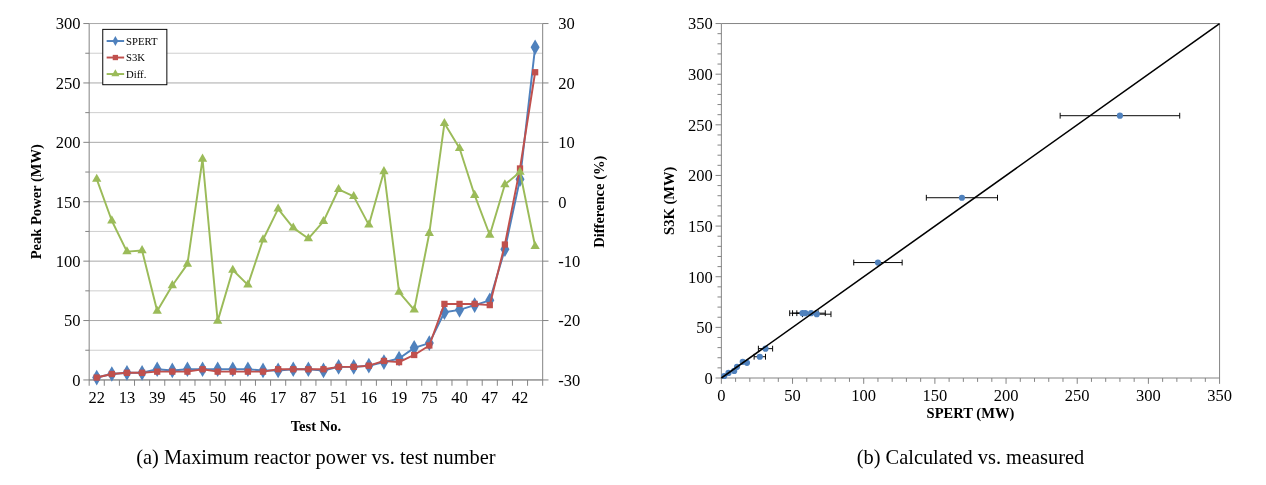 The height and width of the screenshot is (485, 1266). Describe the element at coordinates (96, 398) in the screenshot. I see `x-tick-label: 22` at that location.